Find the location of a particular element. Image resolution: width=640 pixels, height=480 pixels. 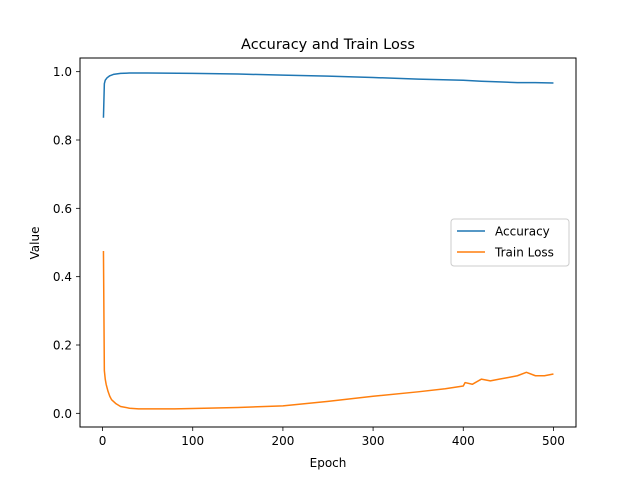

y-tick-label: 0.2 is located at coordinates (62, 346).